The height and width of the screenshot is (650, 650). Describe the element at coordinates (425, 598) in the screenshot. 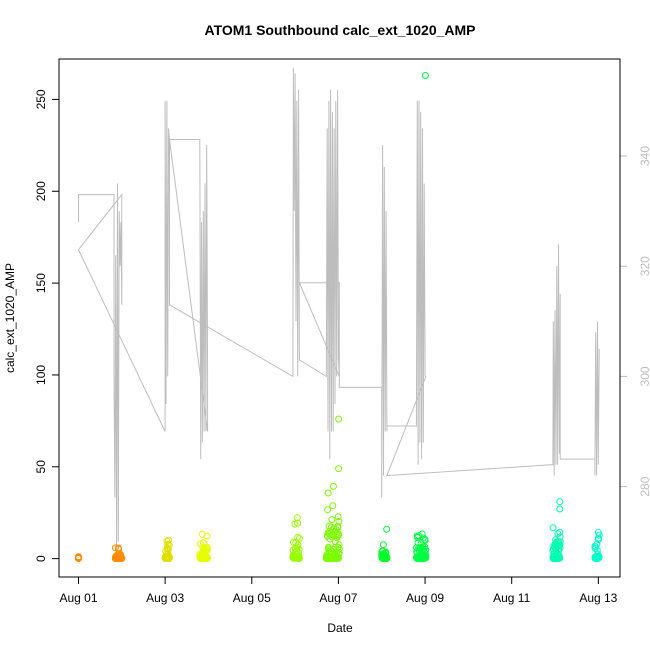

I see `x-tick-label: Aug 09` at that location.